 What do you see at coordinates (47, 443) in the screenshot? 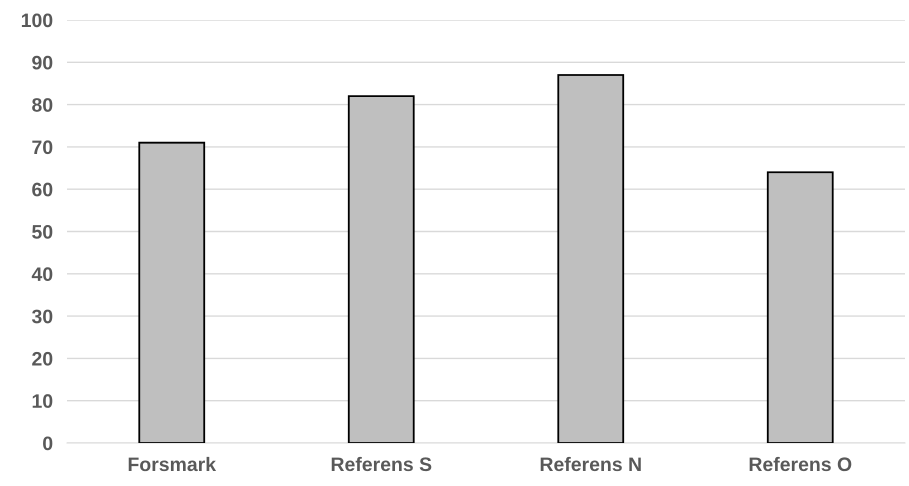
I see `y-tick-label: 0` at bounding box center [47, 443].